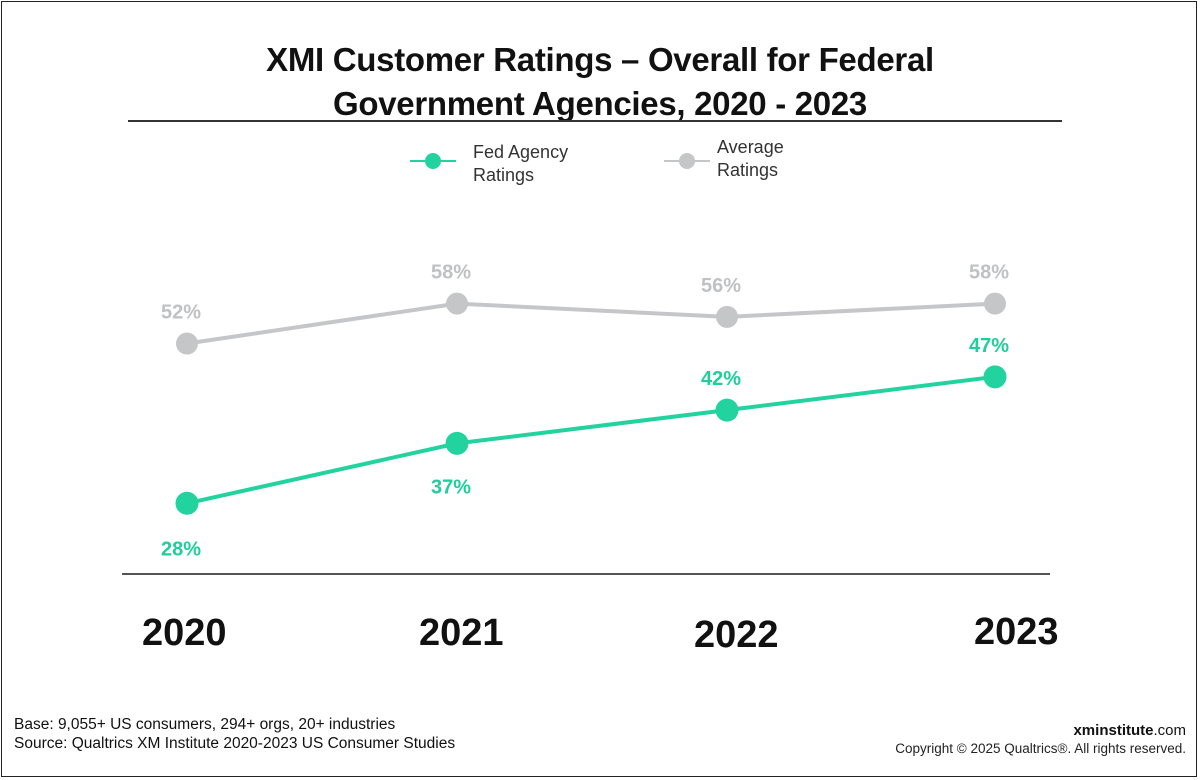 This screenshot has width=1200, height=780. Describe the element at coordinates (995, 377) in the screenshot. I see `data-point-fed-2023` at that location.